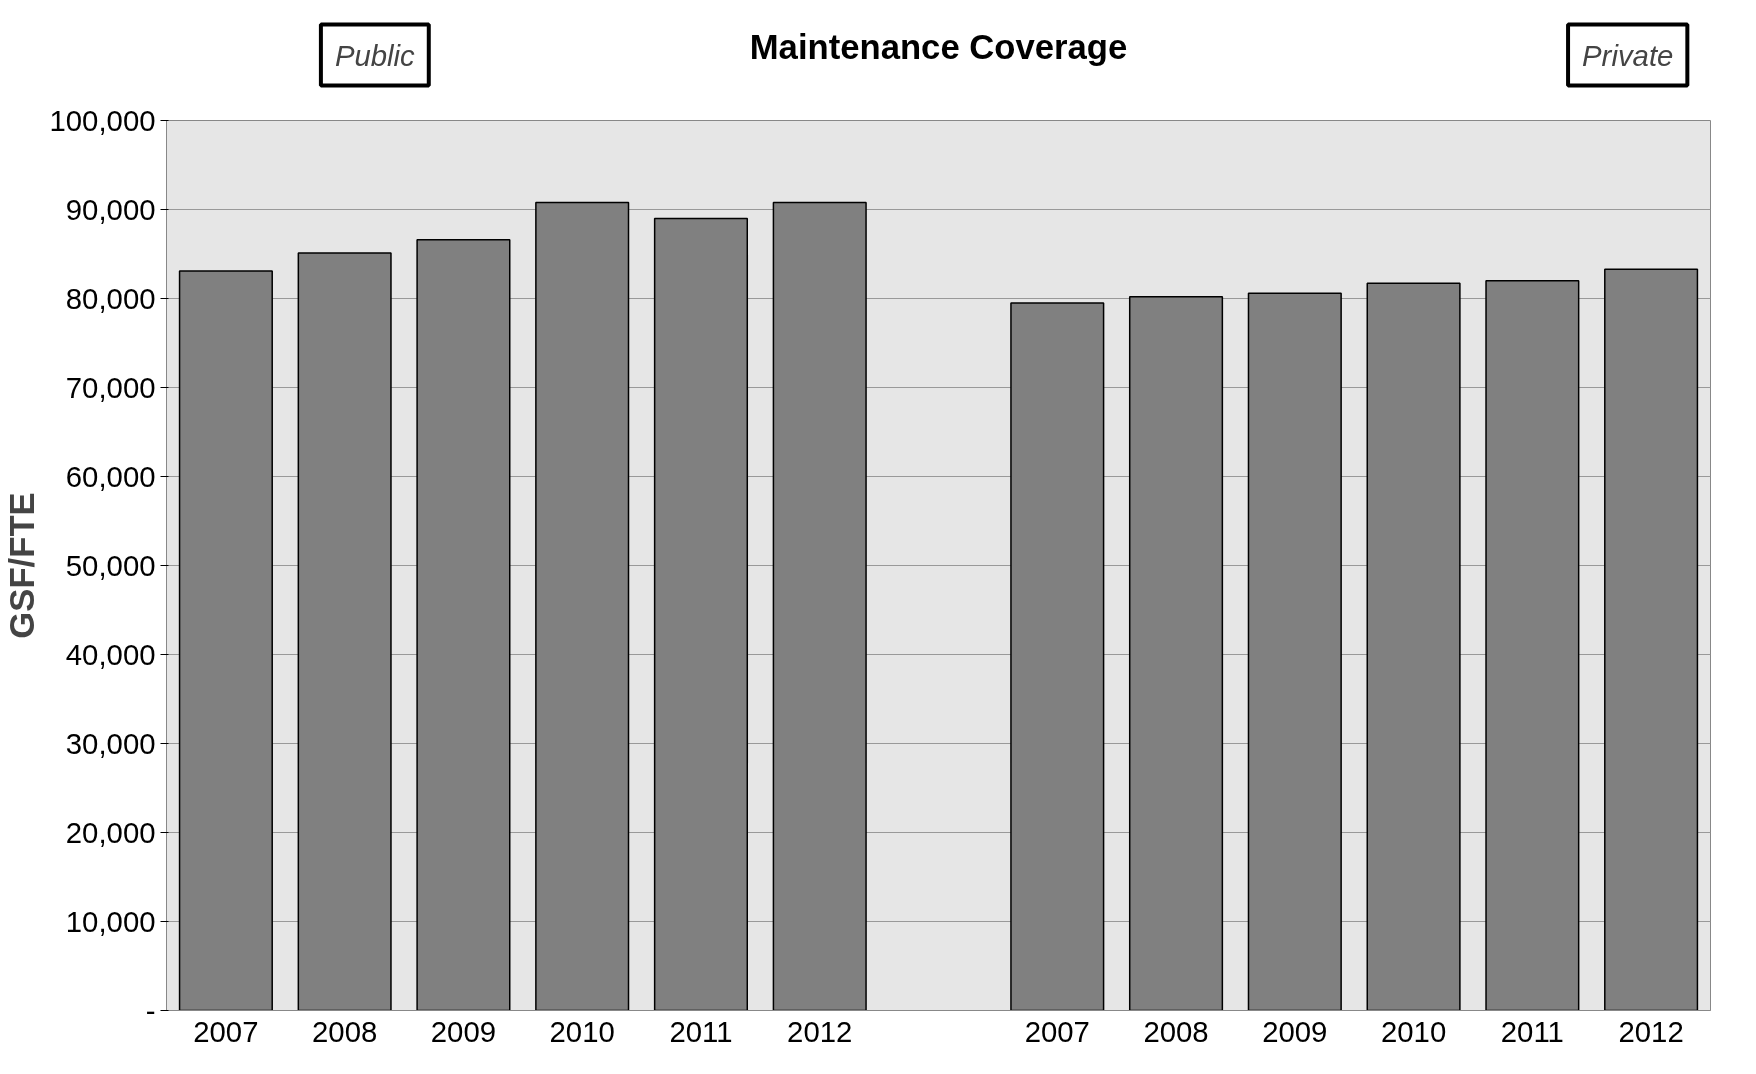  Describe the element at coordinates (110, 743) in the screenshot. I see `y-tick-label: 30,000` at that location.